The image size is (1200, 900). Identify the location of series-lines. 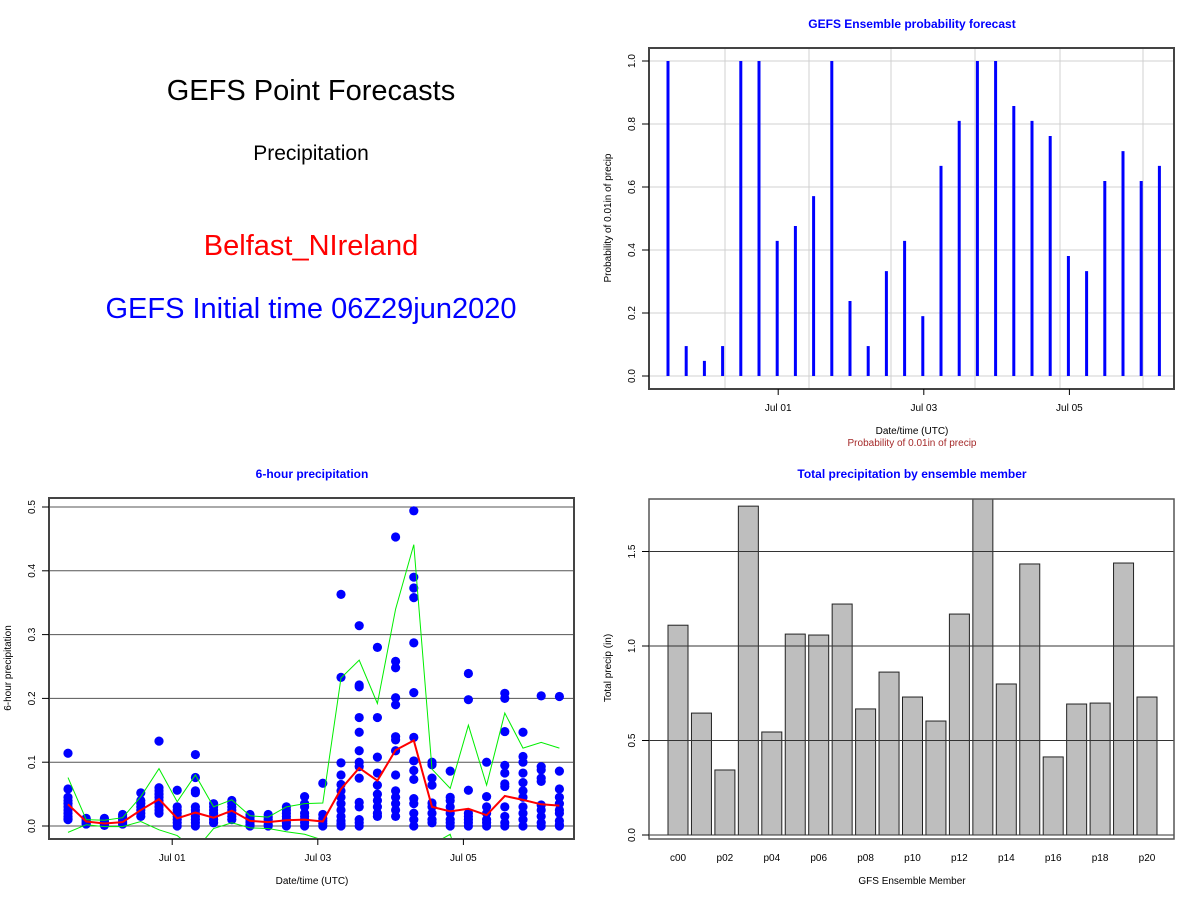
(313, 691).